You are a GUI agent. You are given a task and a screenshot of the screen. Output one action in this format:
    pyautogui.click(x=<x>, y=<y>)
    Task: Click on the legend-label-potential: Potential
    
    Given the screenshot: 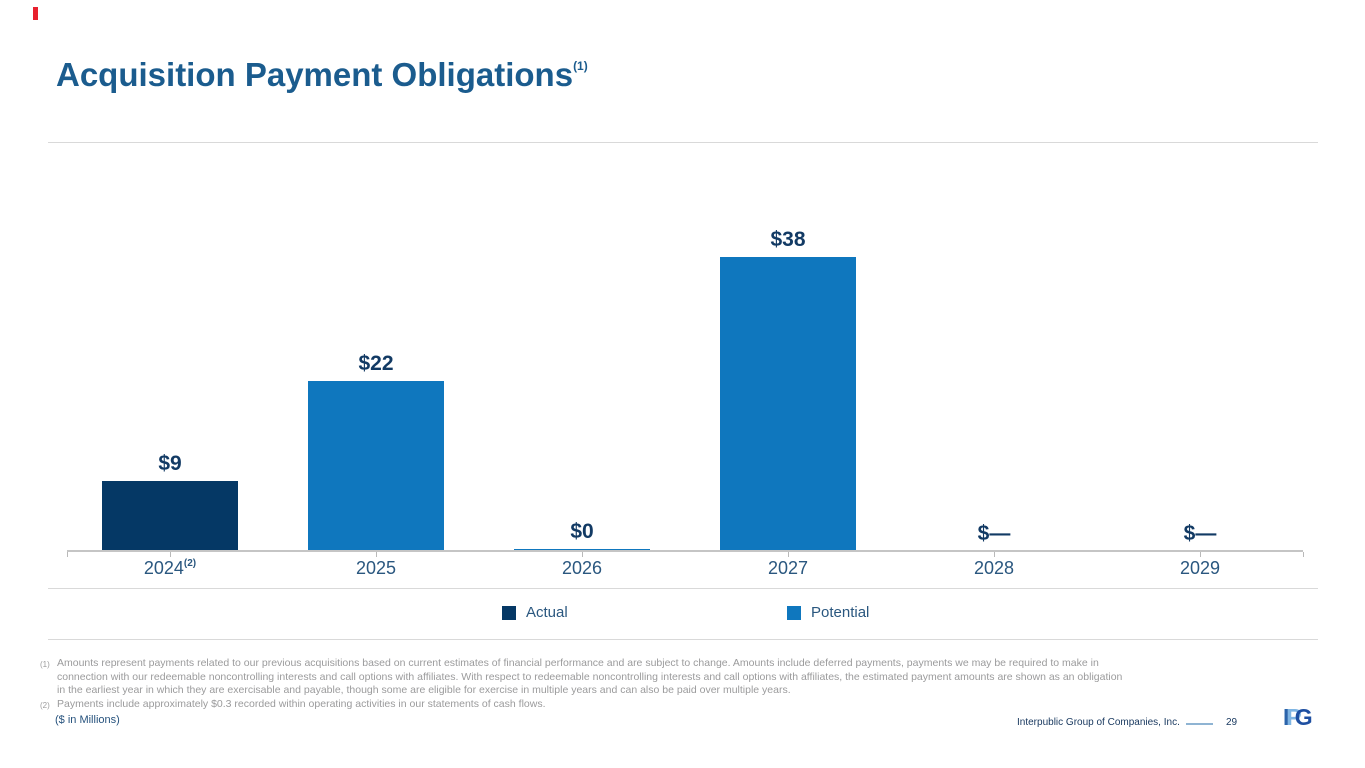 What is the action you would take?
    pyautogui.click(x=840, y=612)
    